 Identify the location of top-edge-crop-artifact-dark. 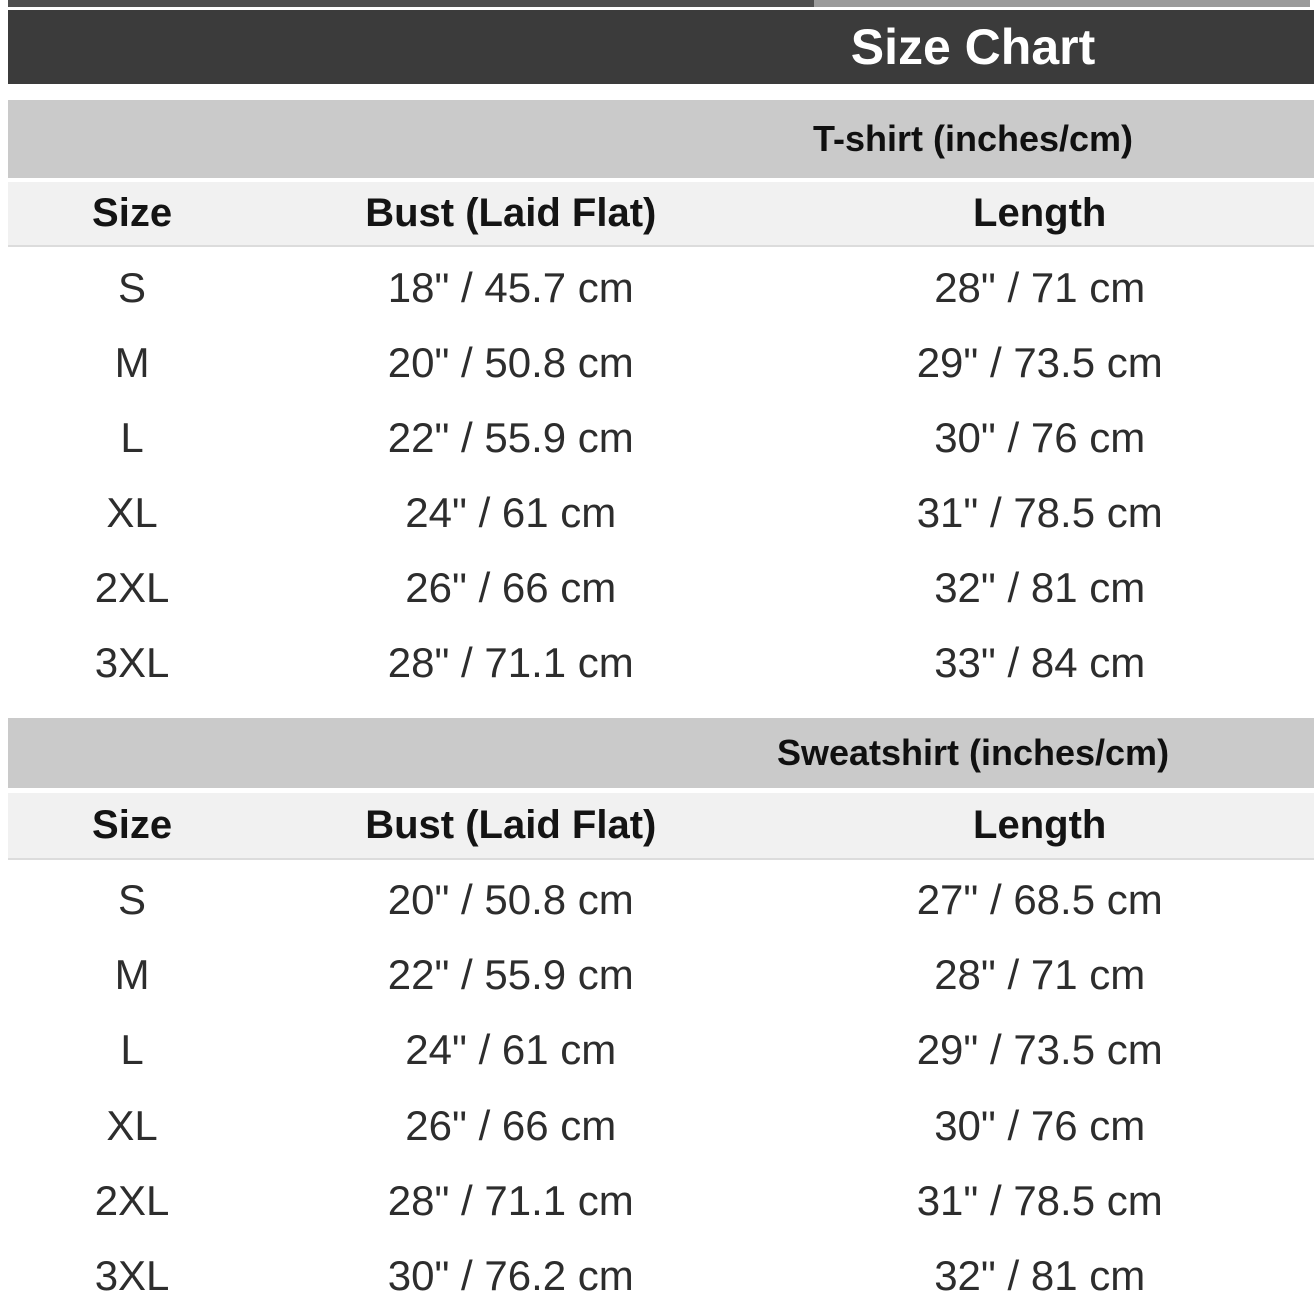
(411, 3).